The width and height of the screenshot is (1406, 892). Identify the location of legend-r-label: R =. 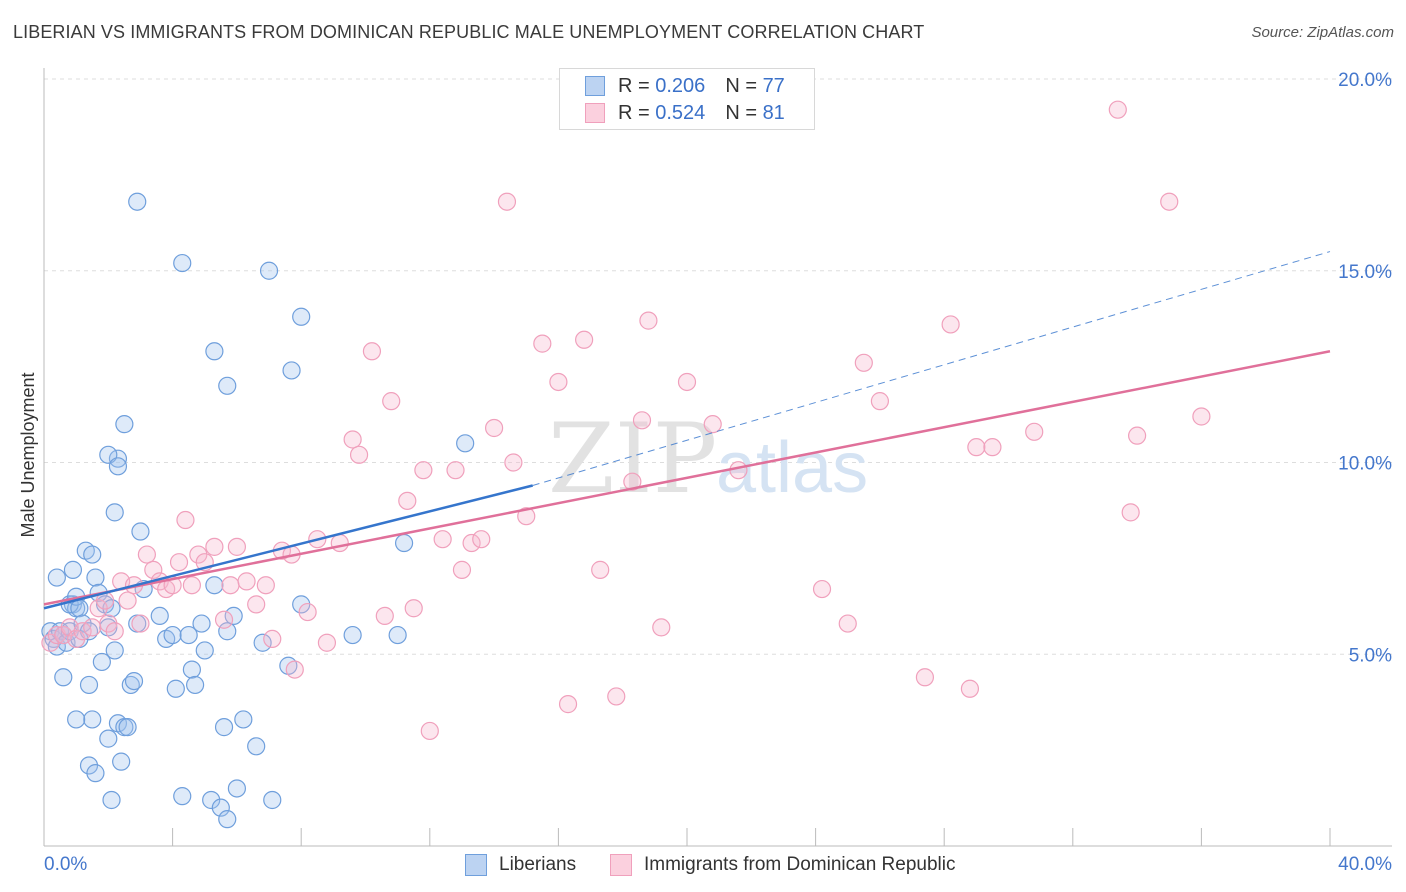
(637, 112).